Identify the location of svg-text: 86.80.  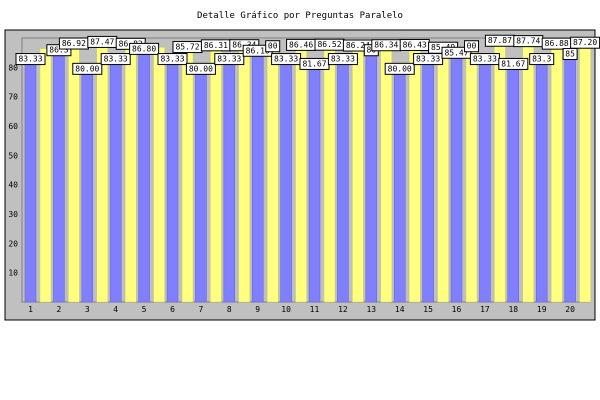
(144, 48).